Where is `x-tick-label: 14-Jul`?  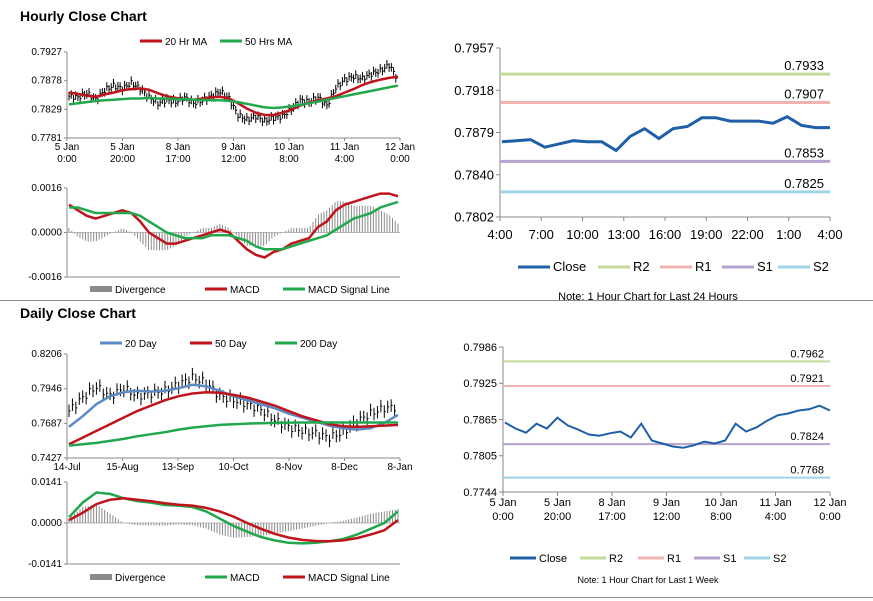 x-tick-label: 14-Jul is located at coordinates (66, 467).